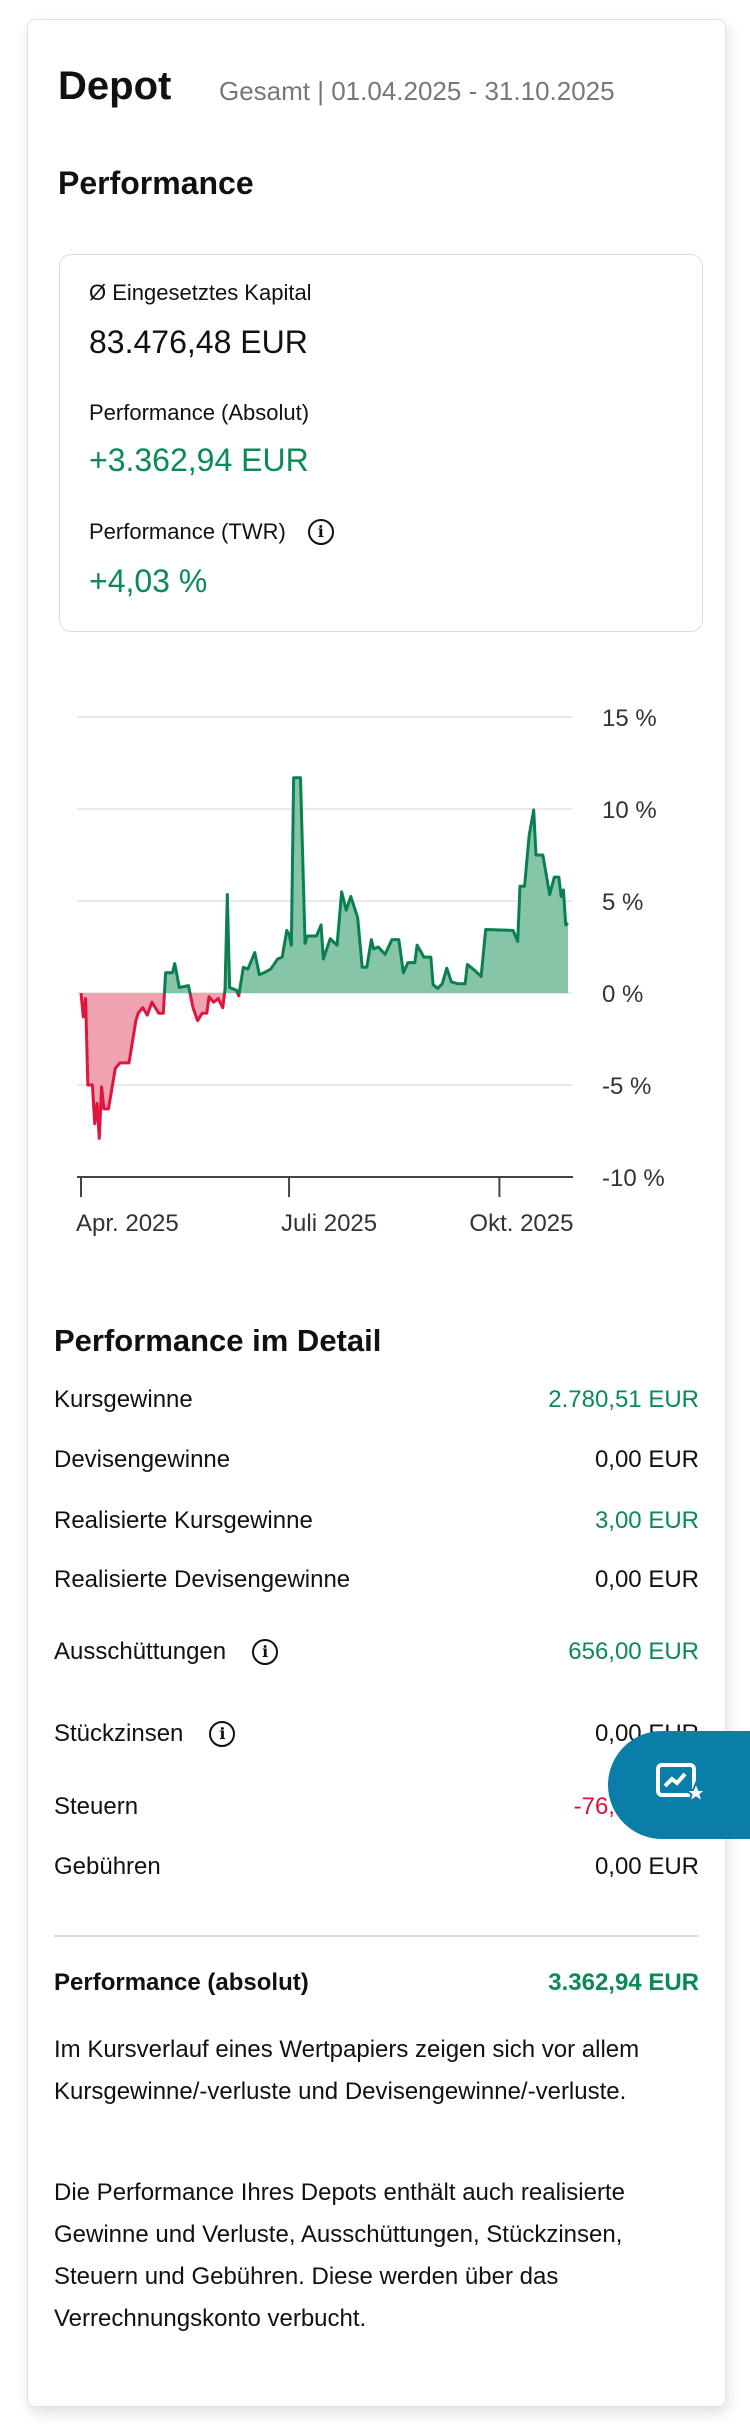 This screenshot has height=2436, width=750. Describe the element at coordinates (646, 1520) in the screenshot. I see `detail-row-value: 3,00 EUR` at that location.